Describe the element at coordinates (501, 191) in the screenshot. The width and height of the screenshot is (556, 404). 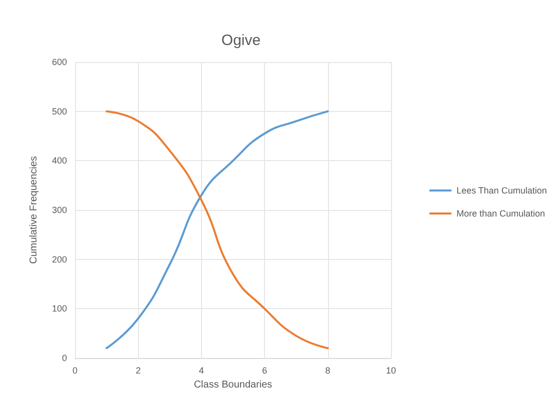
I see `legend-label: Lees Than Cumulation` at that location.